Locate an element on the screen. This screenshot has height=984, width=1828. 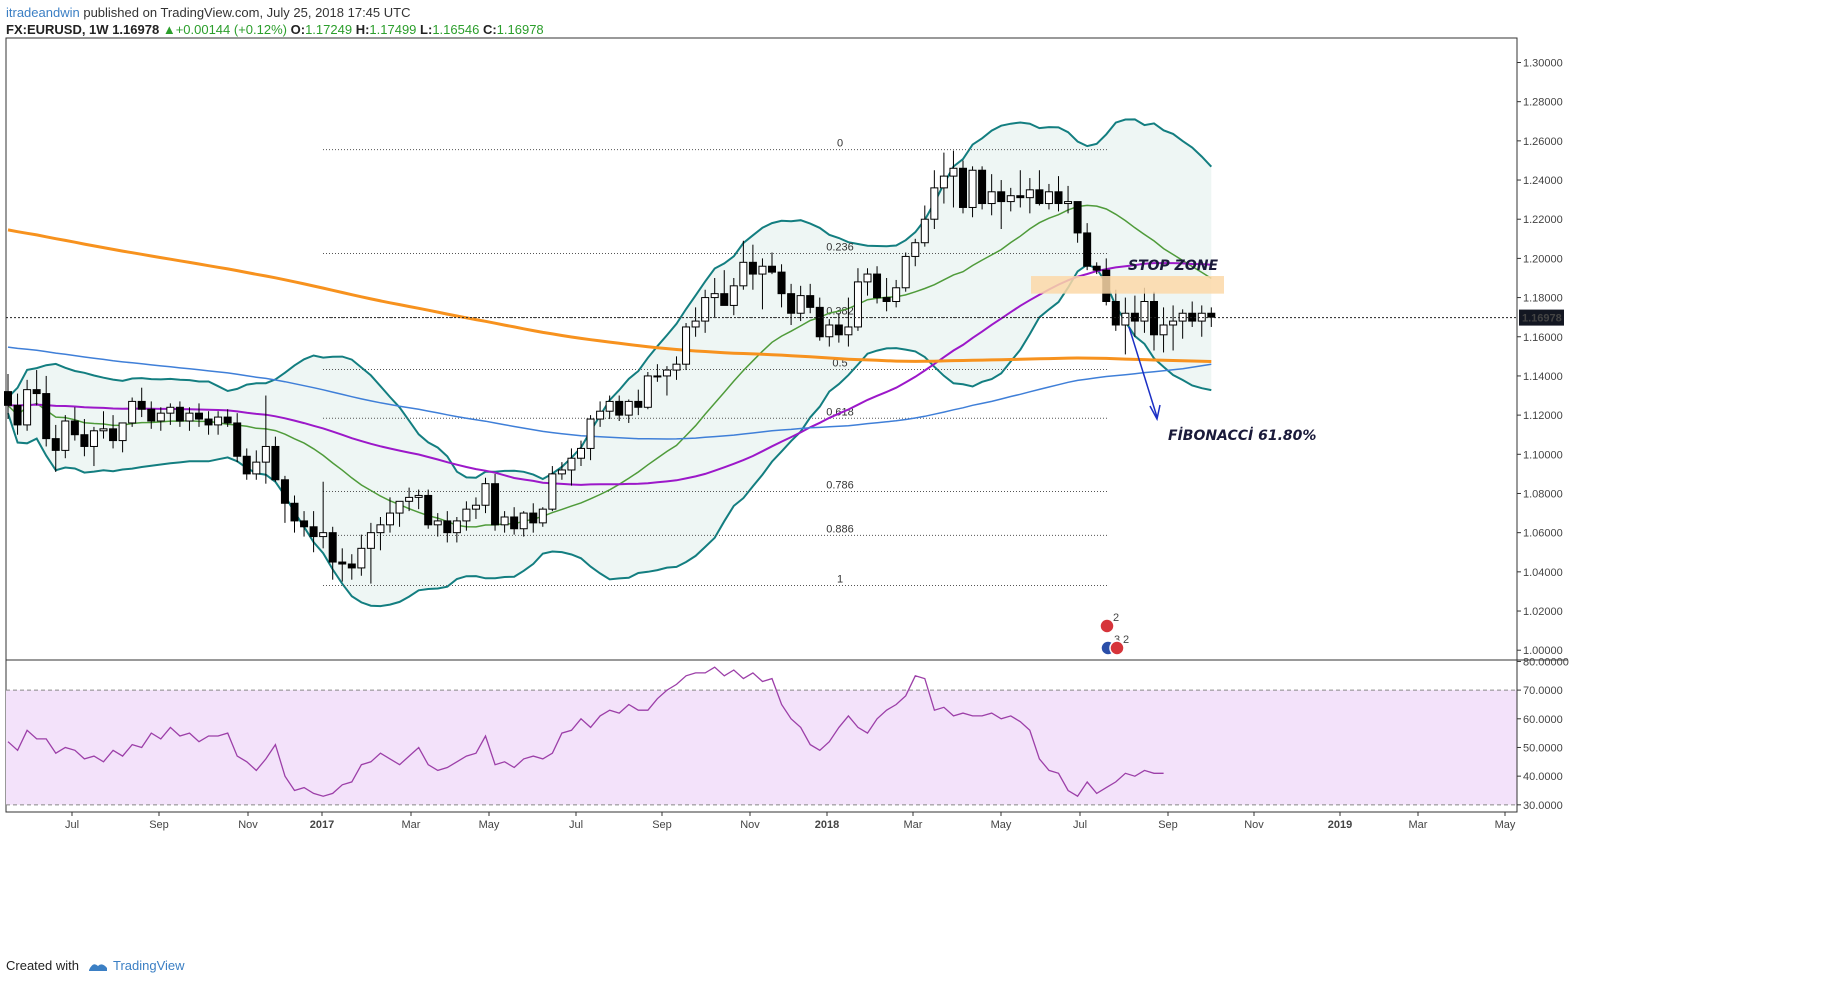
fib-level-label: 0 is located at coordinates (840, 144).